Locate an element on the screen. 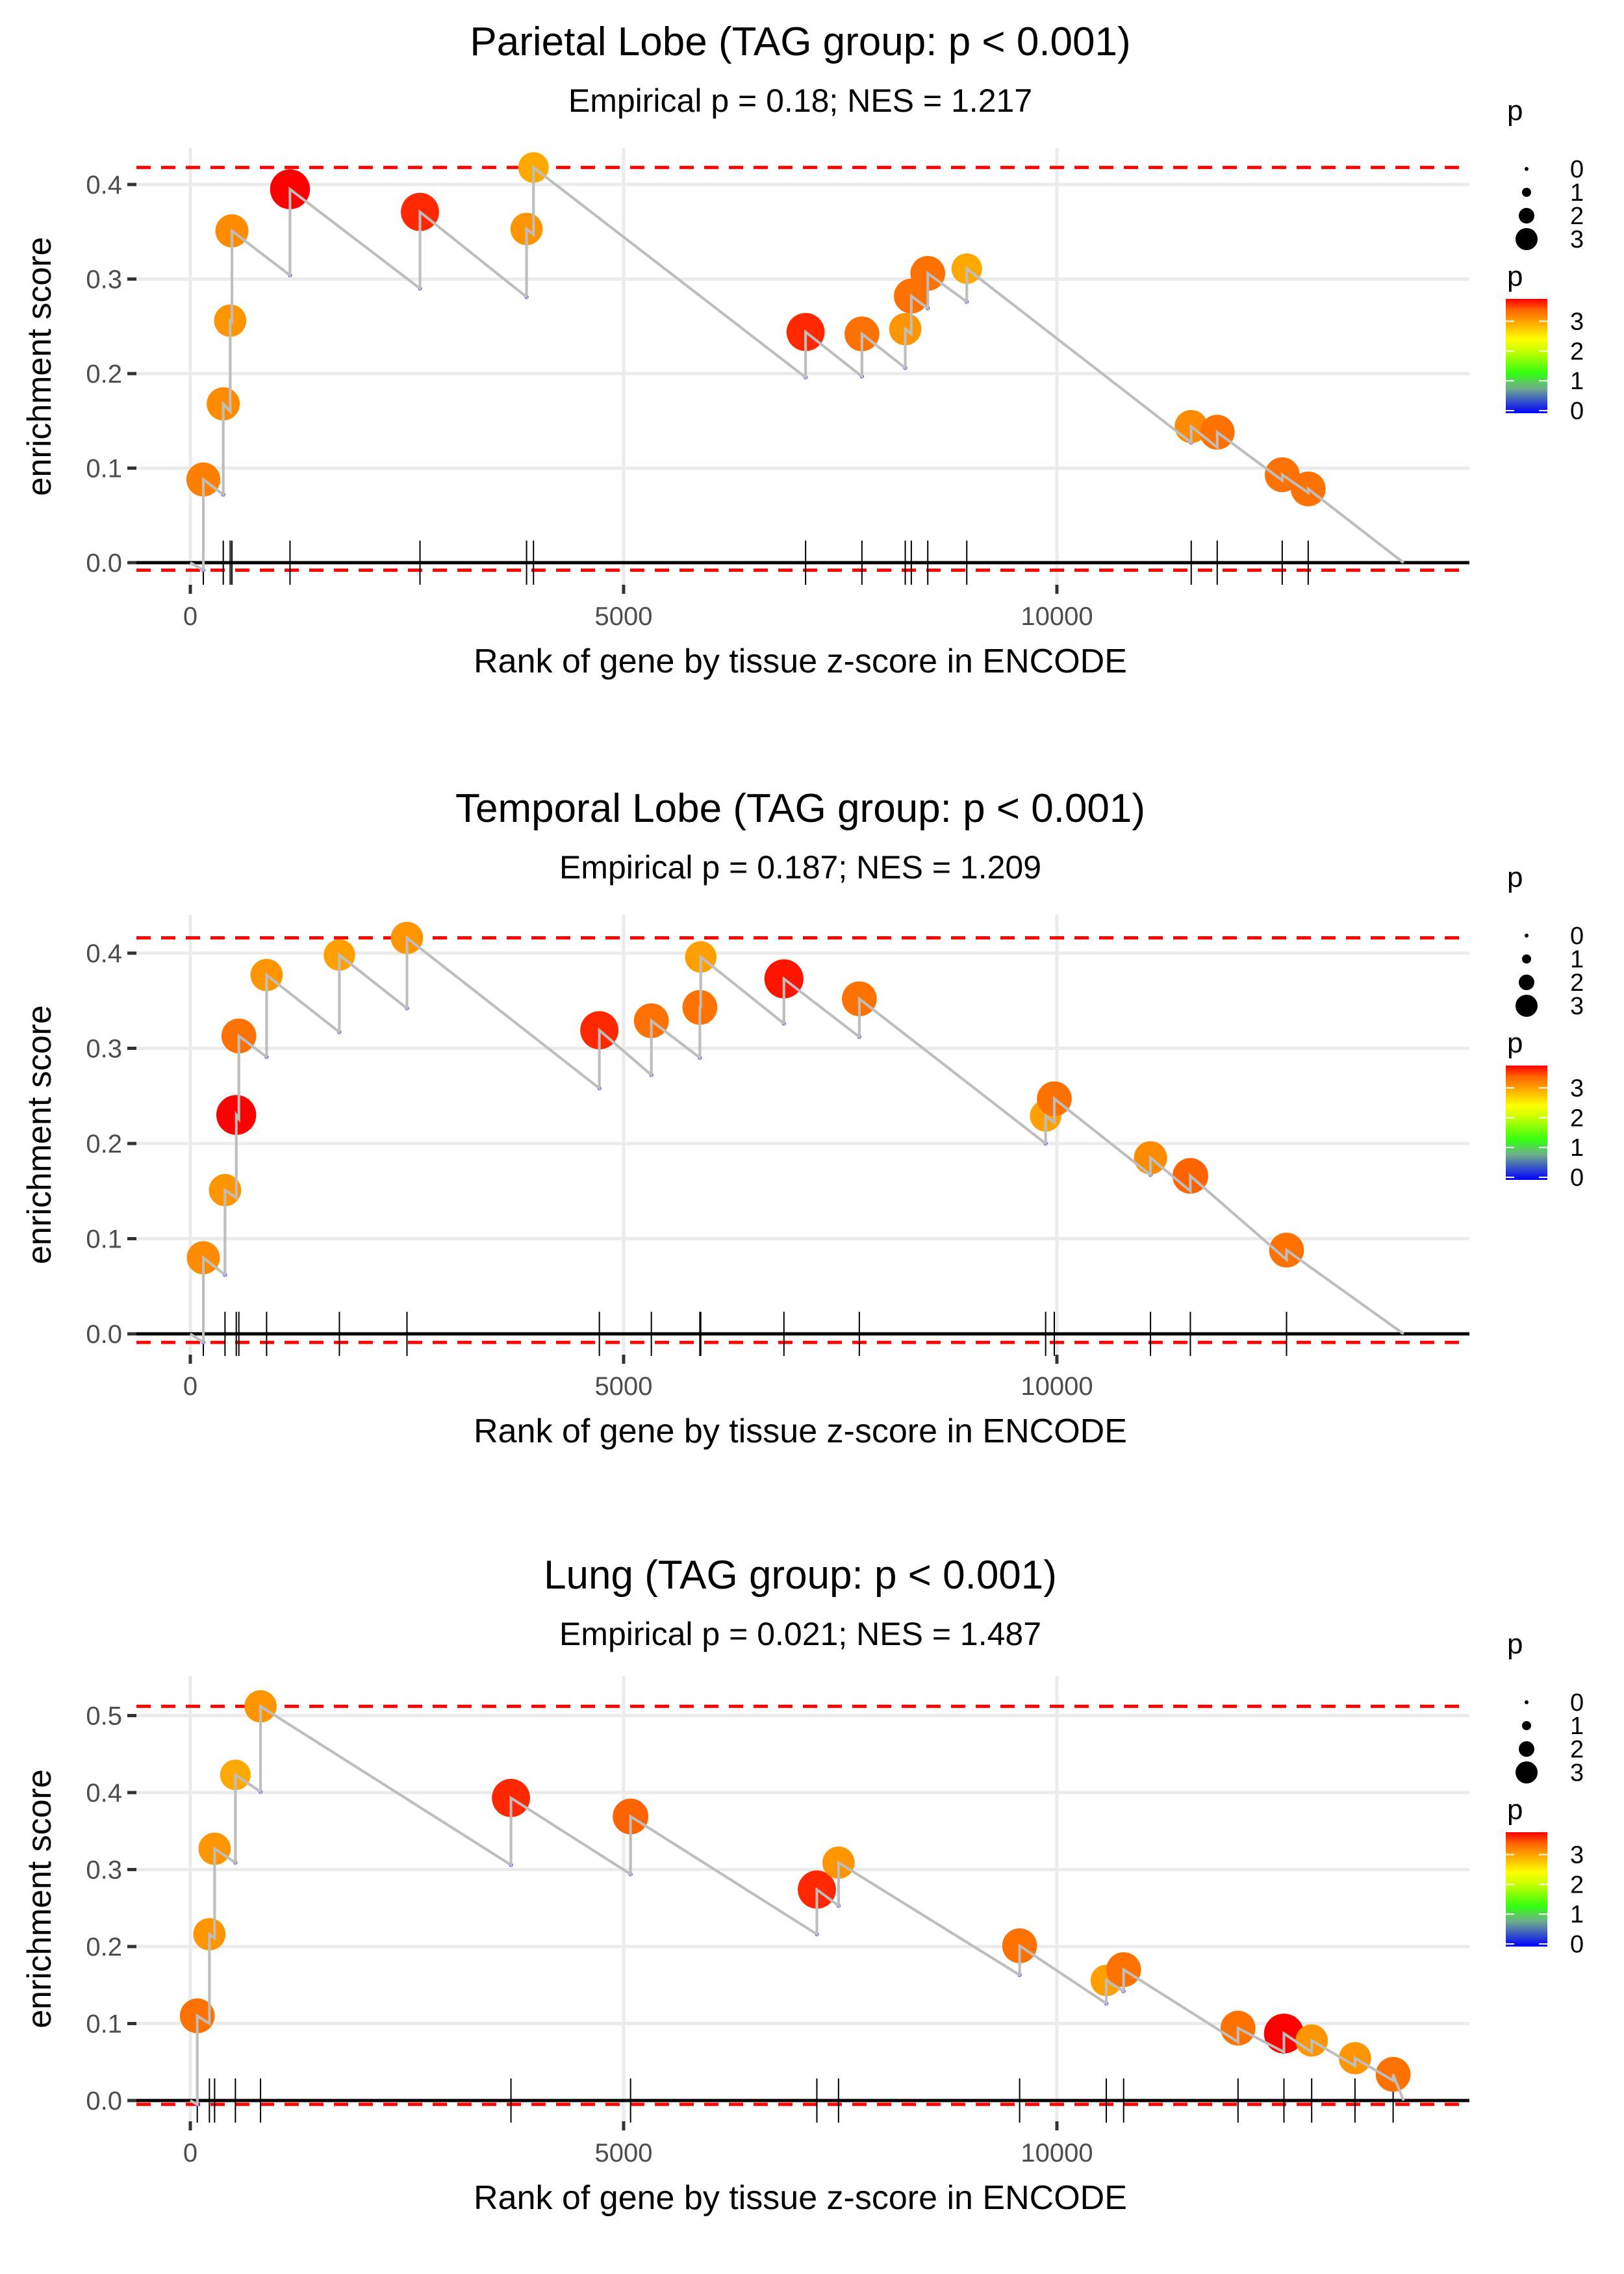 Image resolution: width=1624 pixels, height=2274 pixels. chart-title: Temporal Lobe (TAG group: p < 0.001) is located at coordinates (800, 808).